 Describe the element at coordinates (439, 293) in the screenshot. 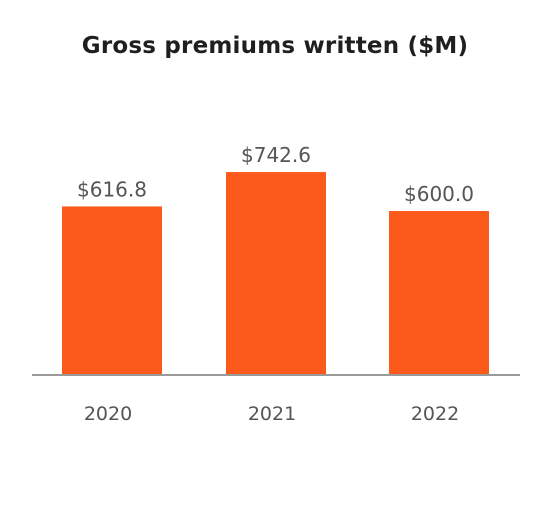

I see `bar-2022` at that location.